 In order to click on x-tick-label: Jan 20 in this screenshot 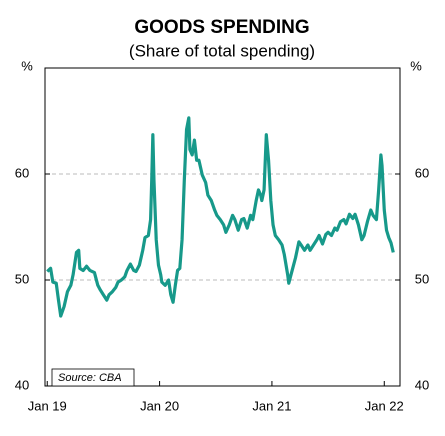, I will do `click(159, 405)`.